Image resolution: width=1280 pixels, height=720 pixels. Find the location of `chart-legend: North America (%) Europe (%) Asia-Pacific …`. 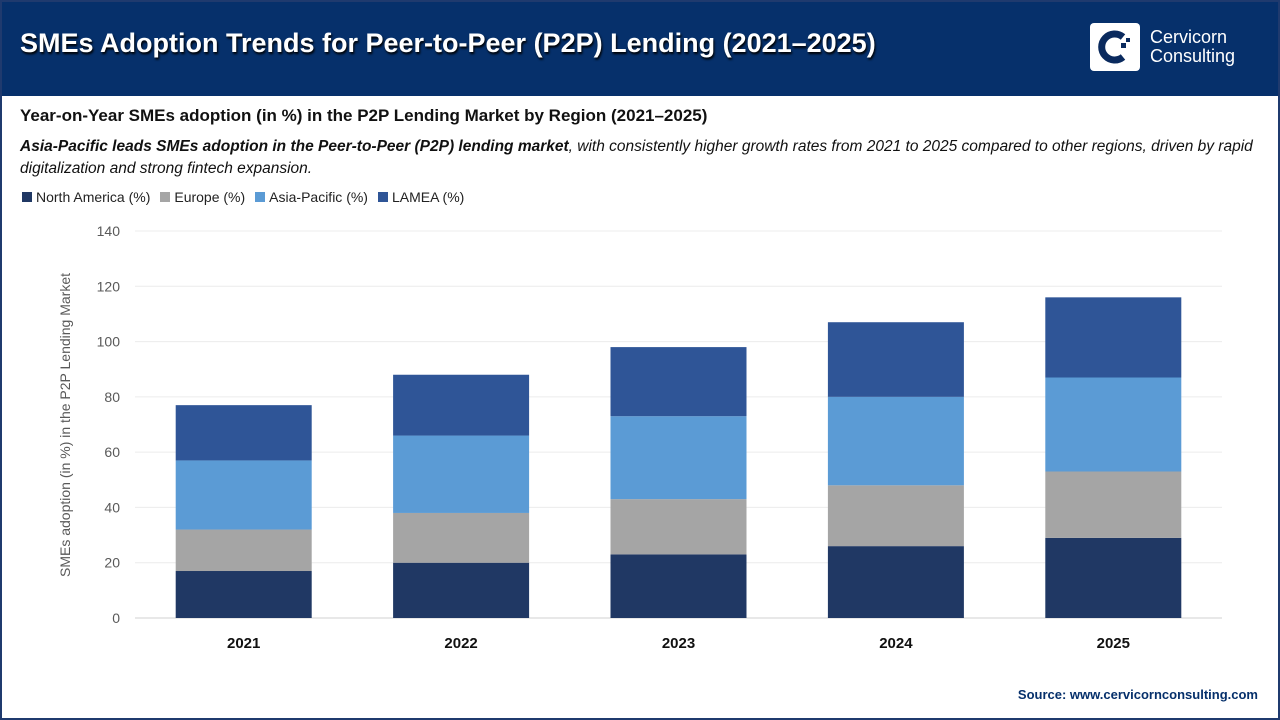

chart-legend: North America (%) Europe (%) Asia-Pacific … is located at coordinates (243, 197).